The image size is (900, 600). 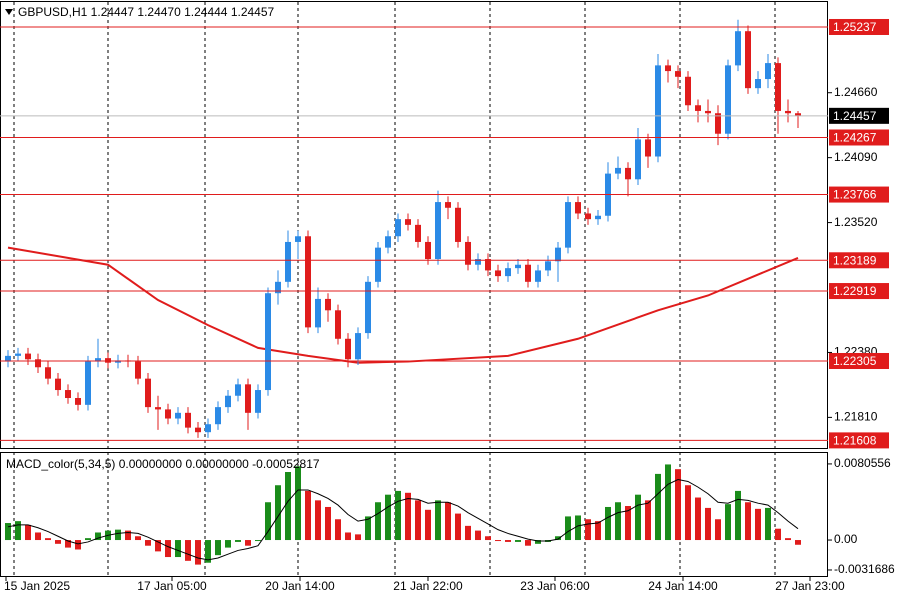 What do you see at coordinates (855, 116) in the screenshot?
I see `current-price-label: 1.24457` at bounding box center [855, 116].